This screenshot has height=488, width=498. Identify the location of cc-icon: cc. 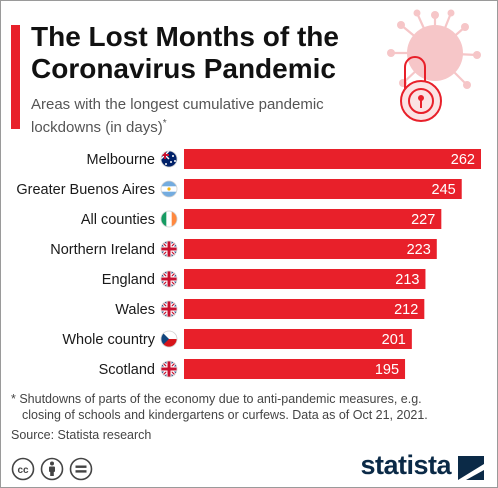
(23, 469).